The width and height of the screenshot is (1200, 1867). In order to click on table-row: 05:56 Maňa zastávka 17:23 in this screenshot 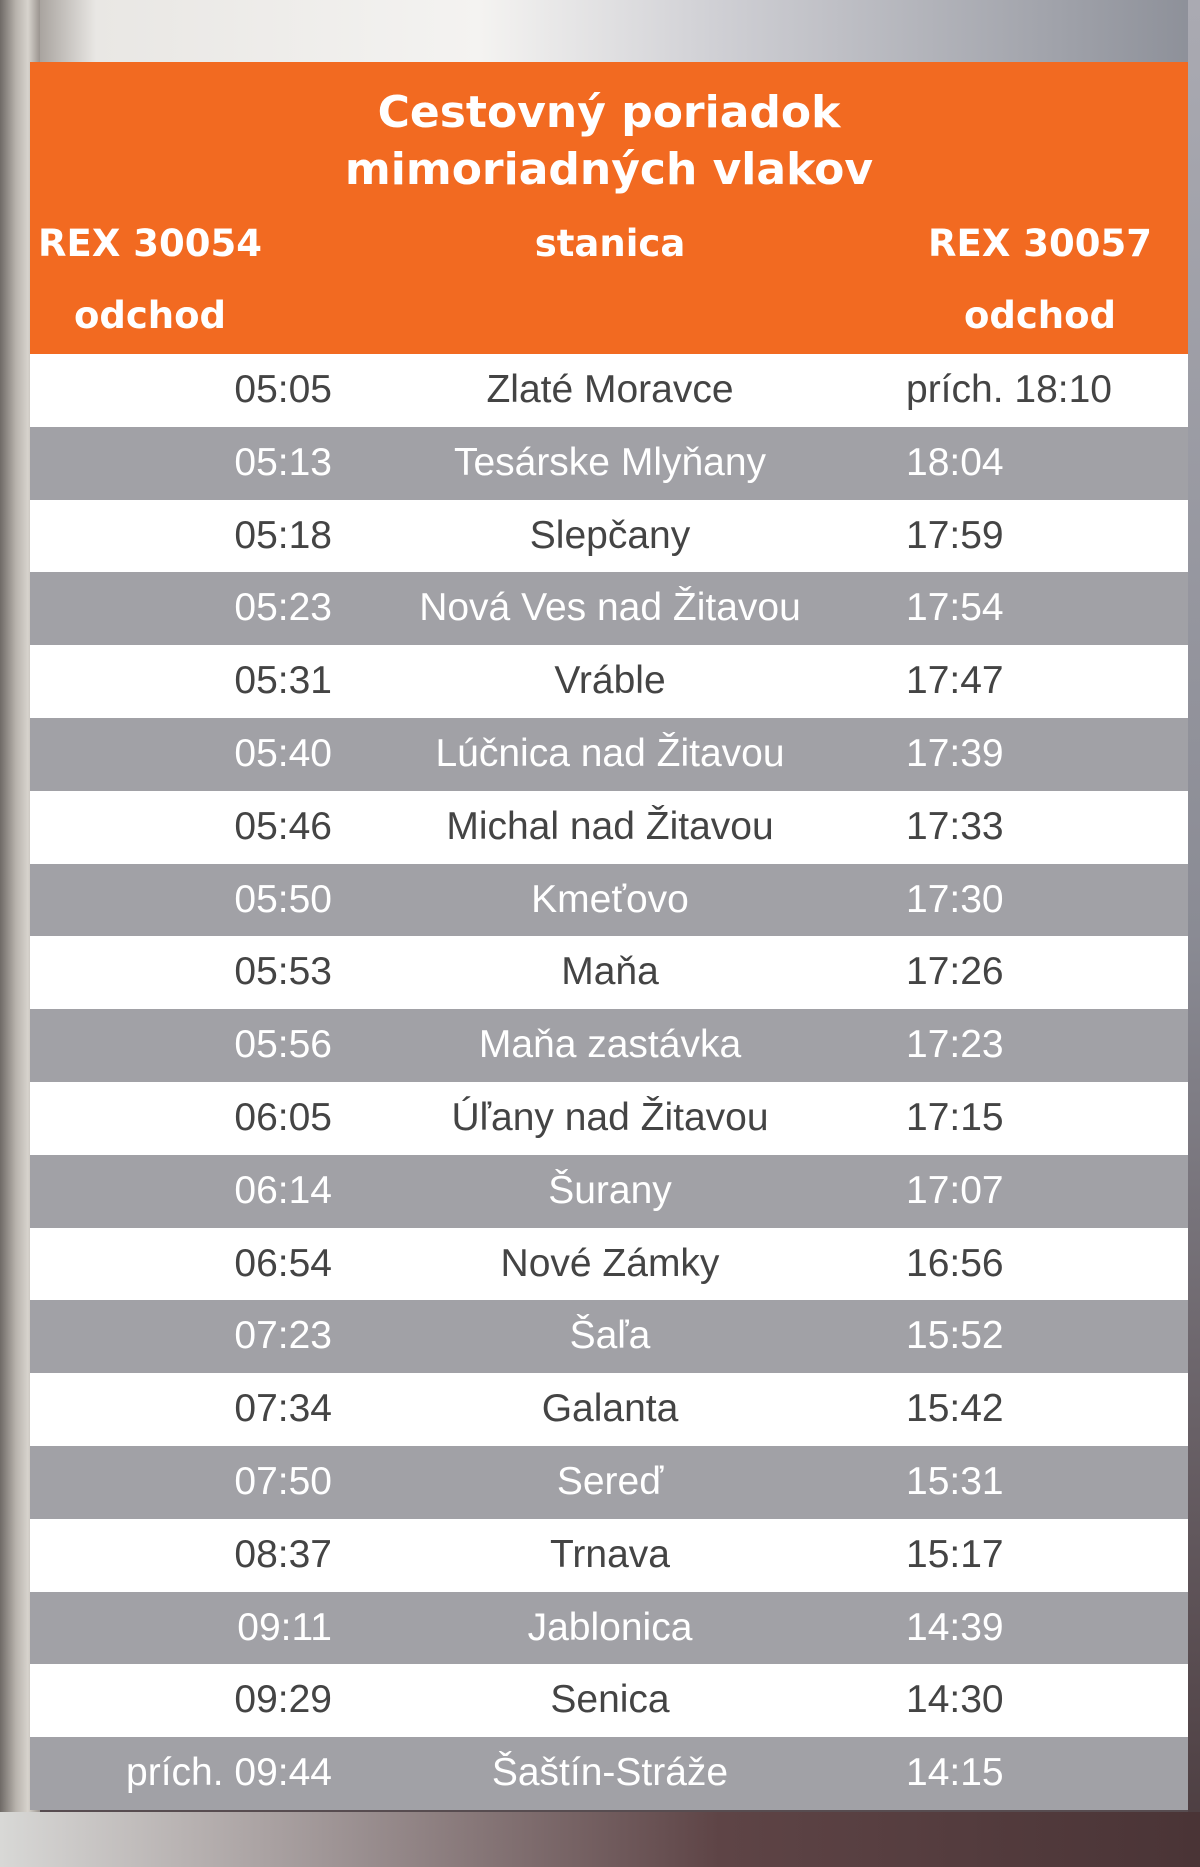, I will do `click(609, 1045)`.